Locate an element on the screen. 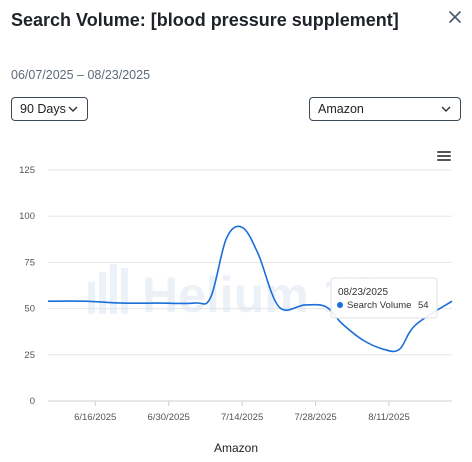 This screenshot has height=462, width=472. x-tick-label: 7/28/2025 is located at coordinates (315, 417).